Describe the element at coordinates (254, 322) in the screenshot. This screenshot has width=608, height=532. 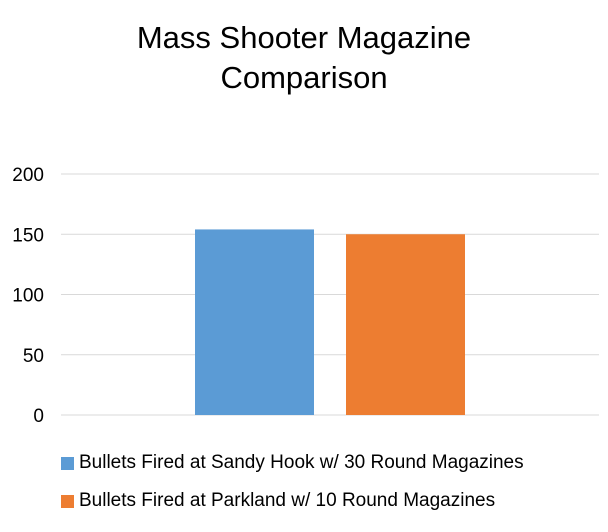
I see `bar-sandy-hook` at that location.